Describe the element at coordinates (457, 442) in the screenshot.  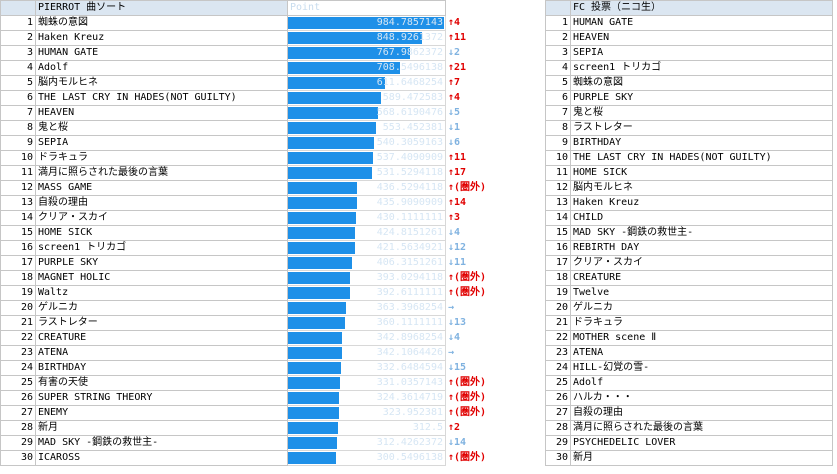
I see `rank-change: ↓14` at that location.